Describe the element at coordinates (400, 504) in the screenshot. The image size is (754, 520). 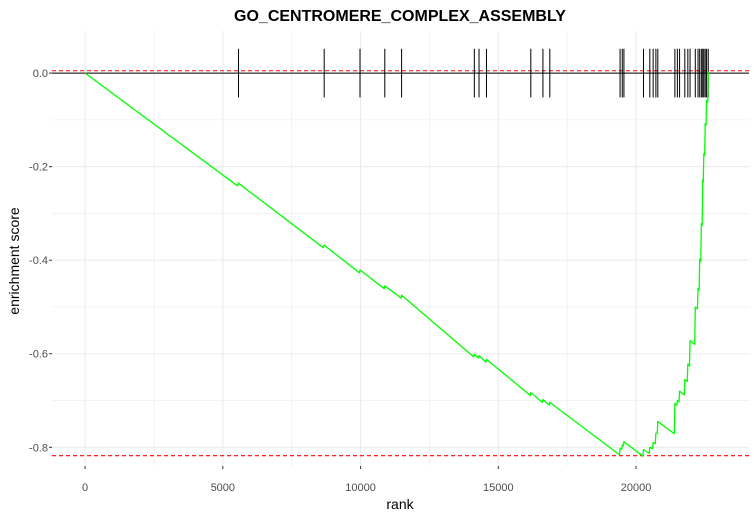
I see `x-axis-title: rank` at that location.